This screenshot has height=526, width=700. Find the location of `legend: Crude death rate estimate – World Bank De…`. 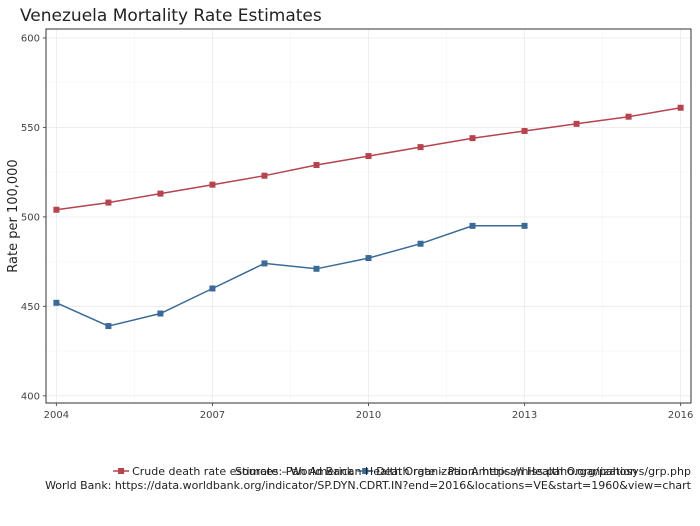

legend: Crude death rate estimate – World Bank De… is located at coordinates (375, 471).